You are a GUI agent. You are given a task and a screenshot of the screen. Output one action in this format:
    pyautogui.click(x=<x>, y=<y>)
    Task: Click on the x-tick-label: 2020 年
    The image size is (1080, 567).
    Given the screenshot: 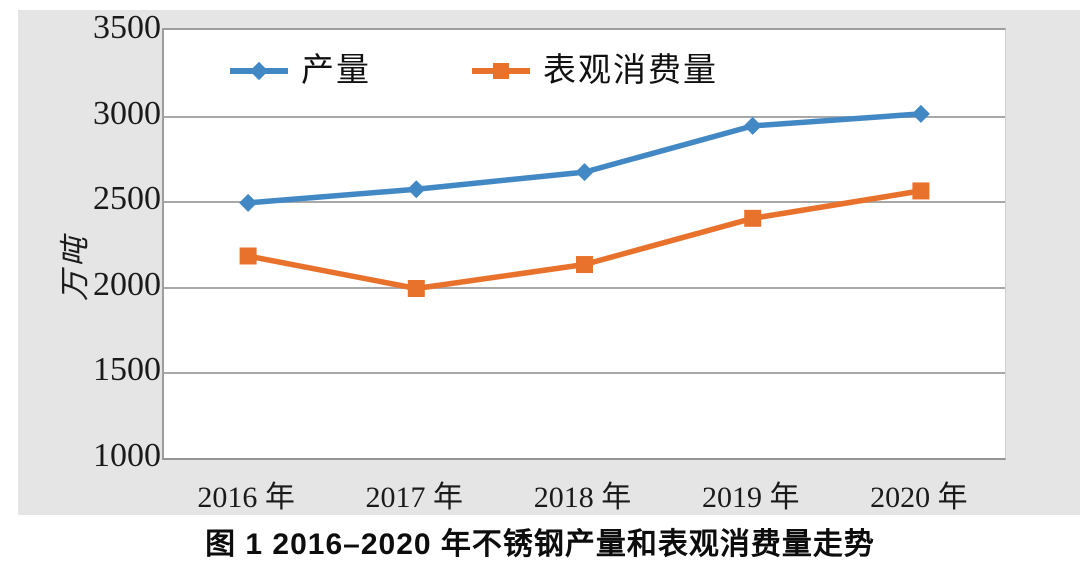 What is the action you would take?
    pyautogui.click(x=919, y=497)
    